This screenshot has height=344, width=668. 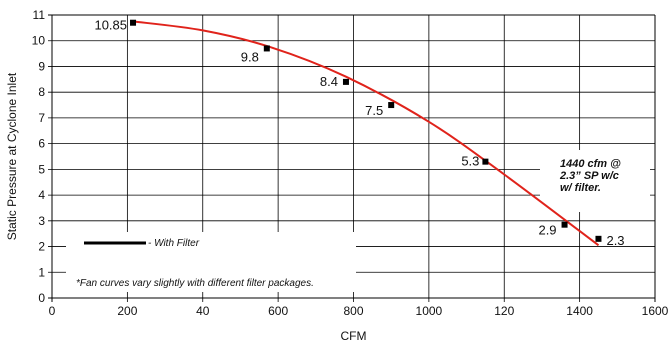 What do you see at coordinates (41, 66) in the screenshot?
I see `y-tick-label: 9` at bounding box center [41, 66].